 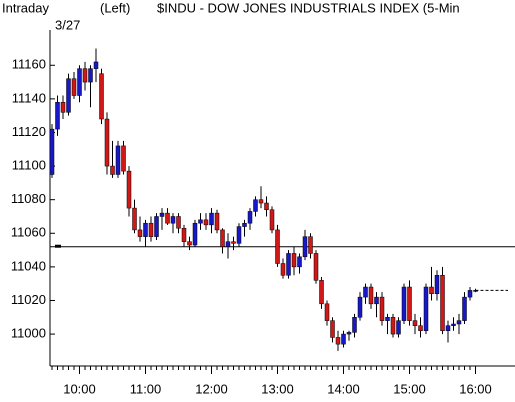 I want to click on y-tick-label: 11060, so click(x=28, y=232).